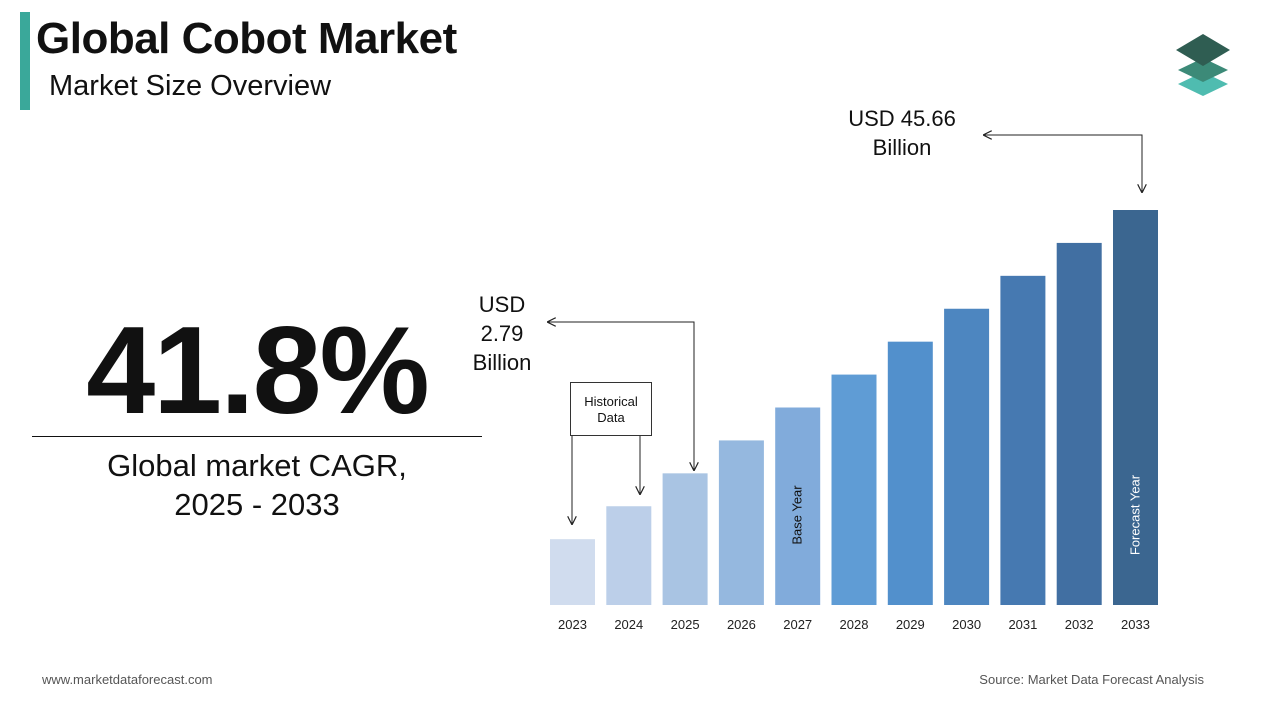 The height and width of the screenshot is (720, 1280). Describe the element at coordinates (258, 371) in the screenshot. I see `cagr-value: 41.8%` at that location.